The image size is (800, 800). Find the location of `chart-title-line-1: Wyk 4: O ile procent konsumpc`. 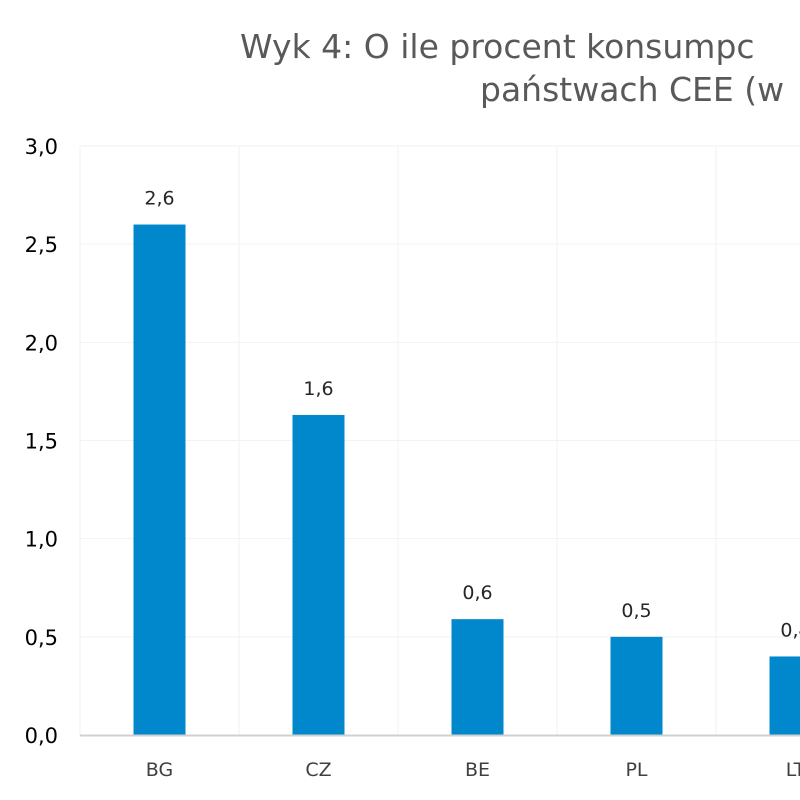

chart-title-line-1: Wyk 4: O ile procent konsumpc is located at coordinates (497, 46).